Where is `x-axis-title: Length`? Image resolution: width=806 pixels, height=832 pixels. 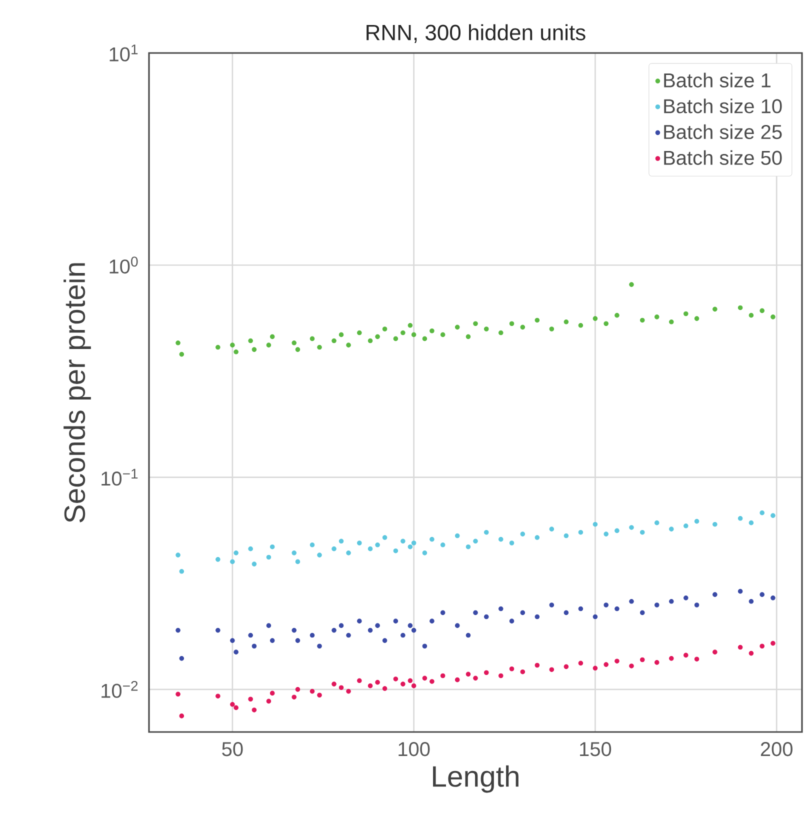 x-axis-title: Length is located at coordinates (475, 779).